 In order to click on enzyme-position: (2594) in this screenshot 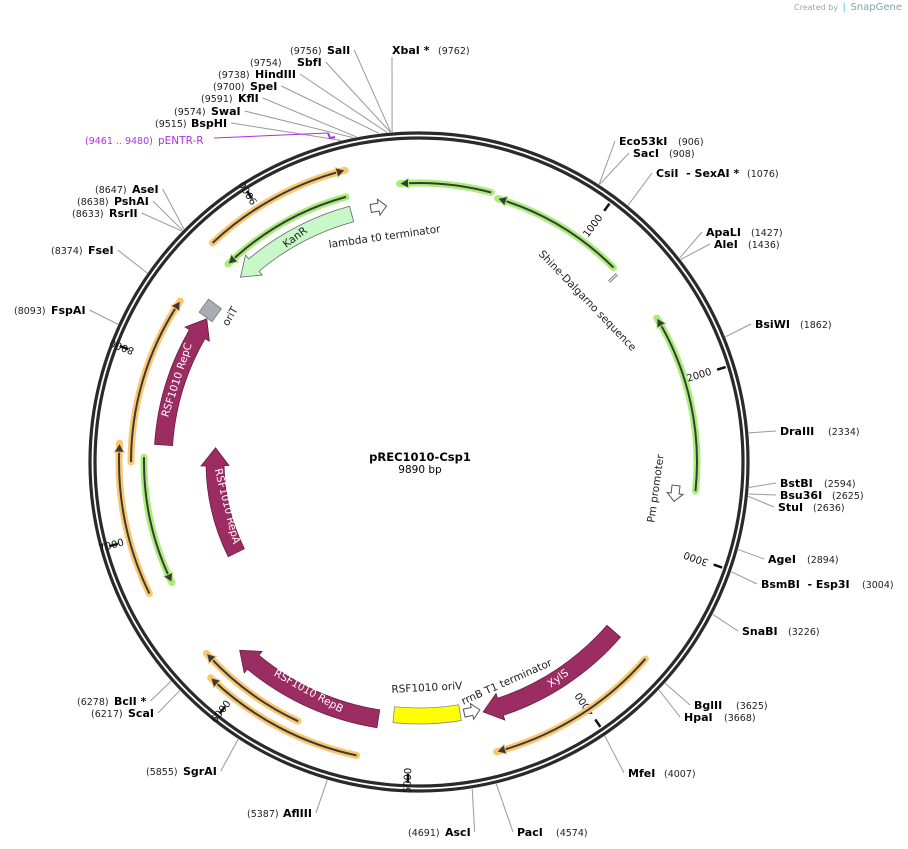, I will do `click(840, 484)`.